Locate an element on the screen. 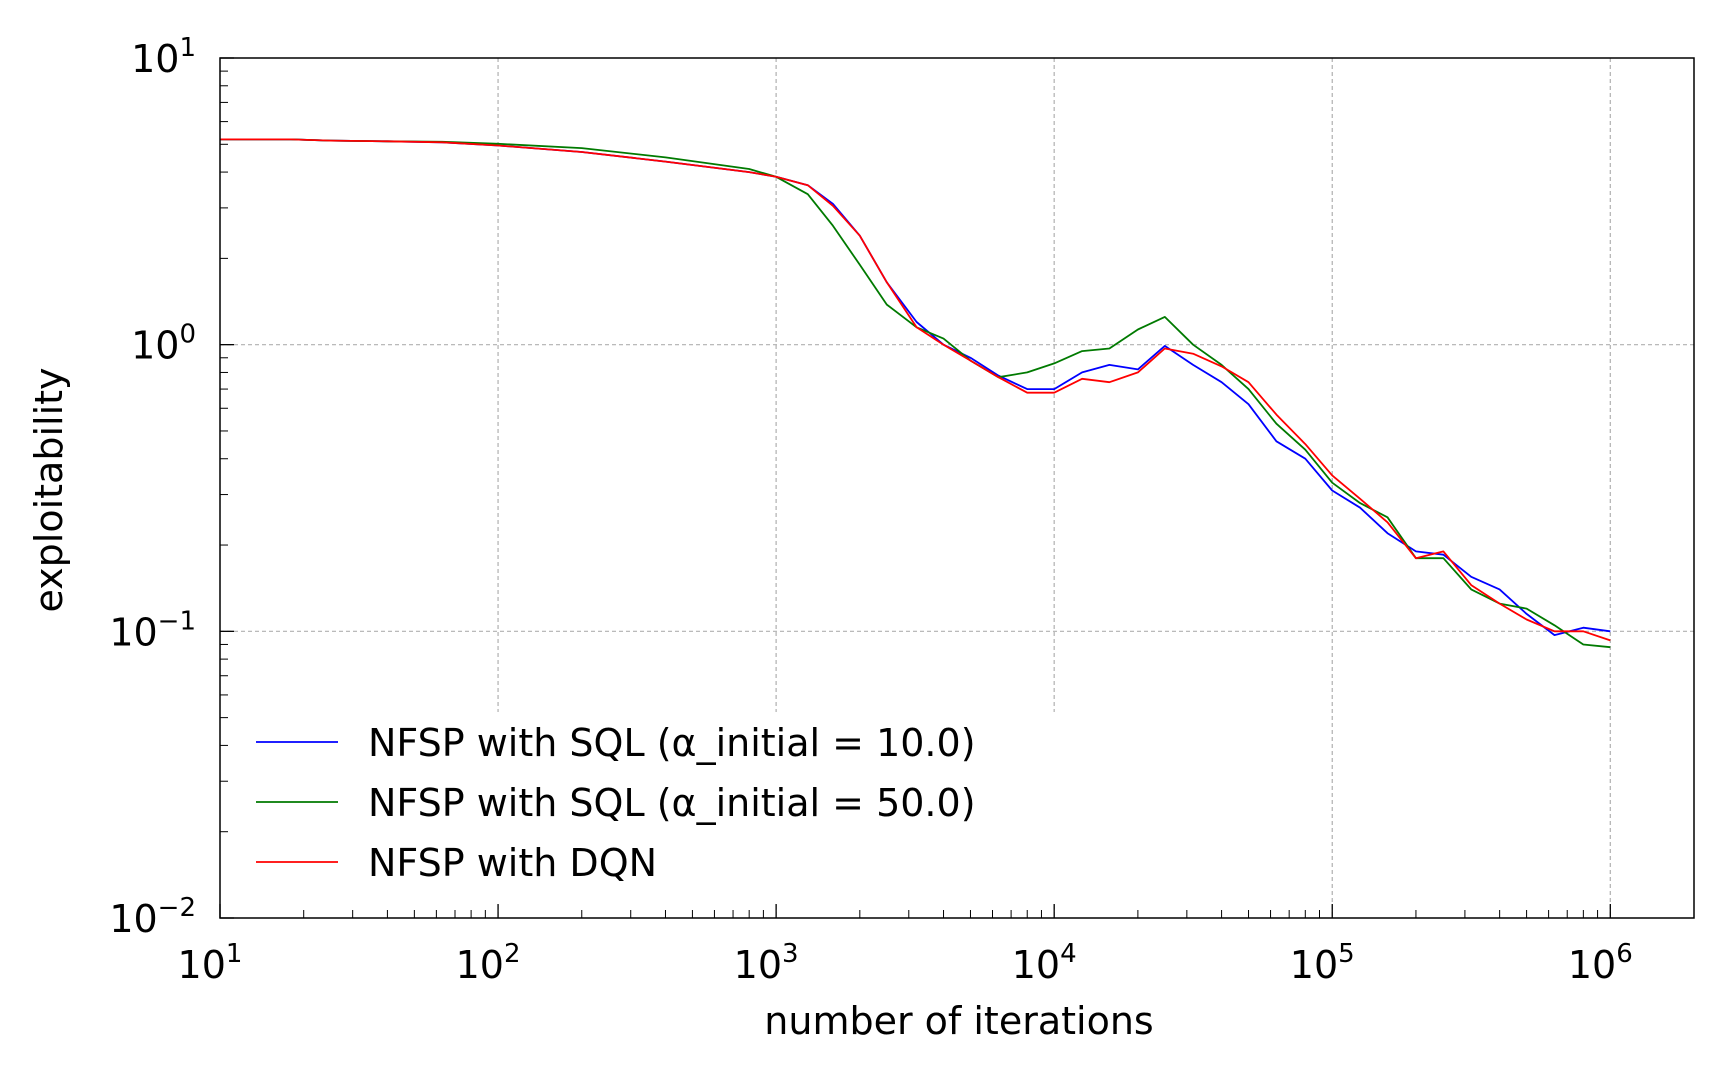 The height and width of the screenshot is (1080, 1728). y-tick-label: 10⁻² is located at coordinates (152, 917).